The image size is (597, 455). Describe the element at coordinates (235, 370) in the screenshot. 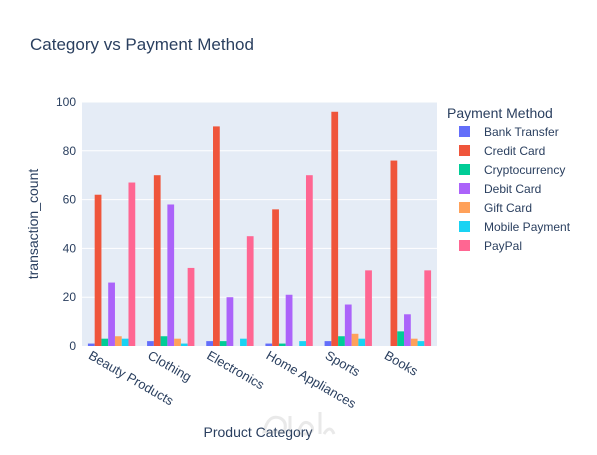

I see `x-tick-label: Electronics` at that location.